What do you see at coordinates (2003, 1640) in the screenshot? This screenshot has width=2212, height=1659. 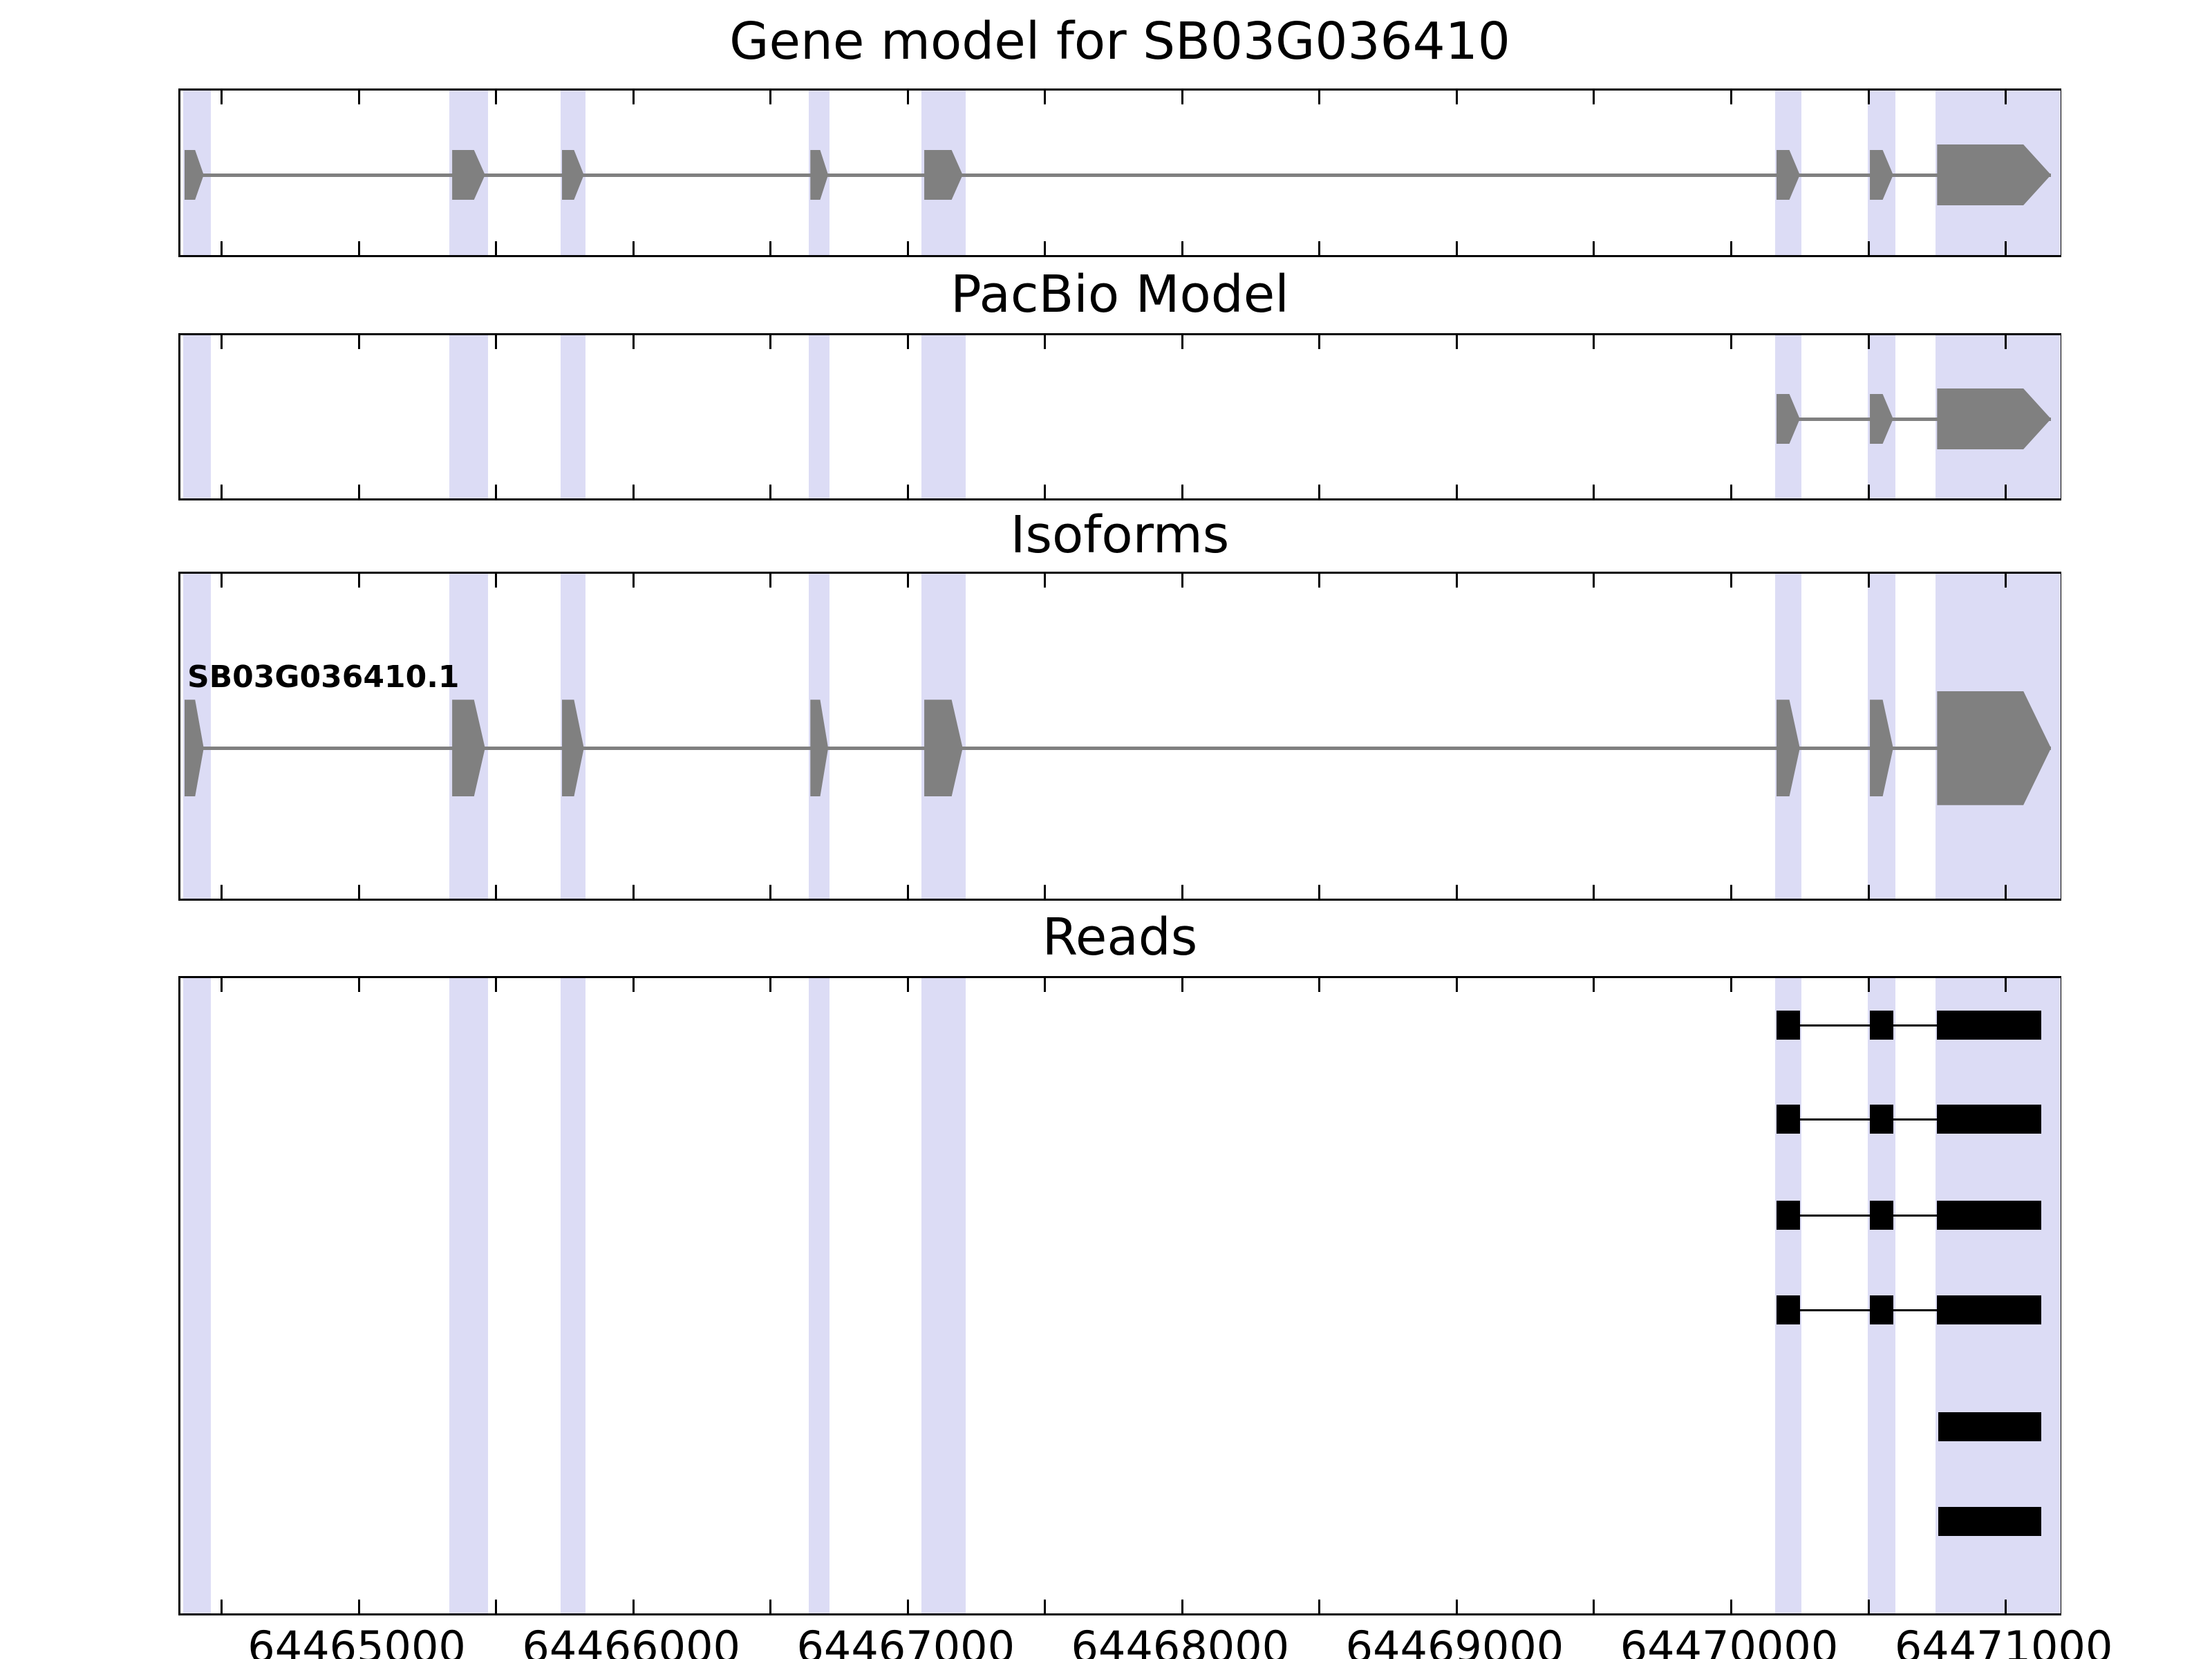 I see `x-axis-tick-label: 64471000` at bounding box center [2003, 1640].